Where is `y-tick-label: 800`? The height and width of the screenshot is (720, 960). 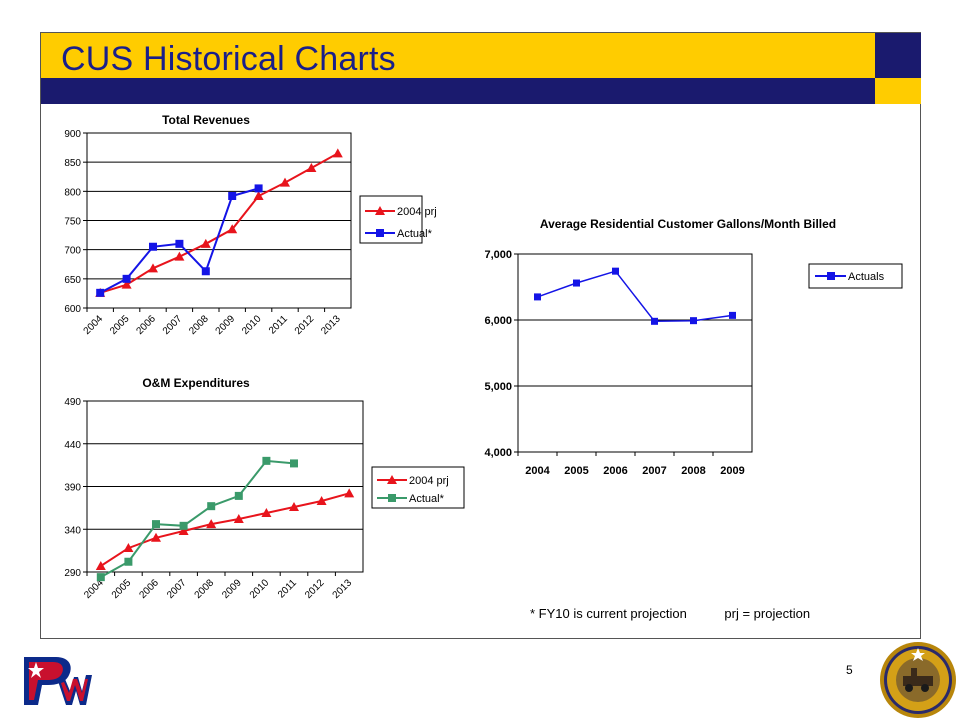 y-tick-label: 800 is located at coordinates (72, 192).